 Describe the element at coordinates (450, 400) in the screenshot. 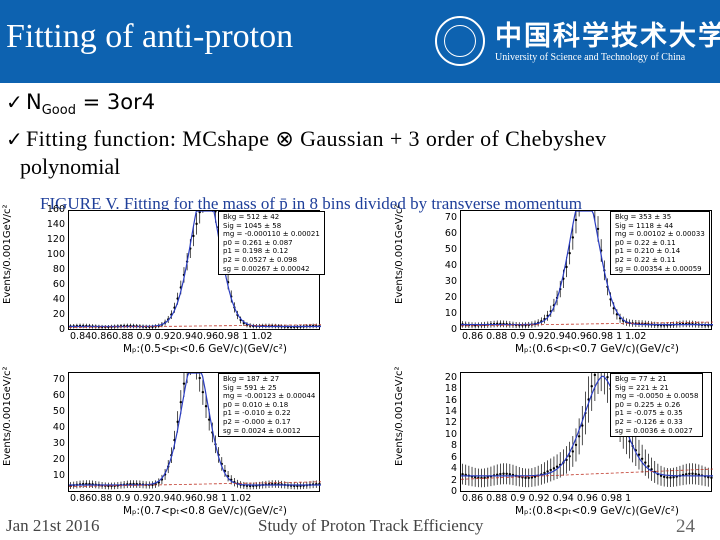

I see `y-tick-label: 16` at that location.